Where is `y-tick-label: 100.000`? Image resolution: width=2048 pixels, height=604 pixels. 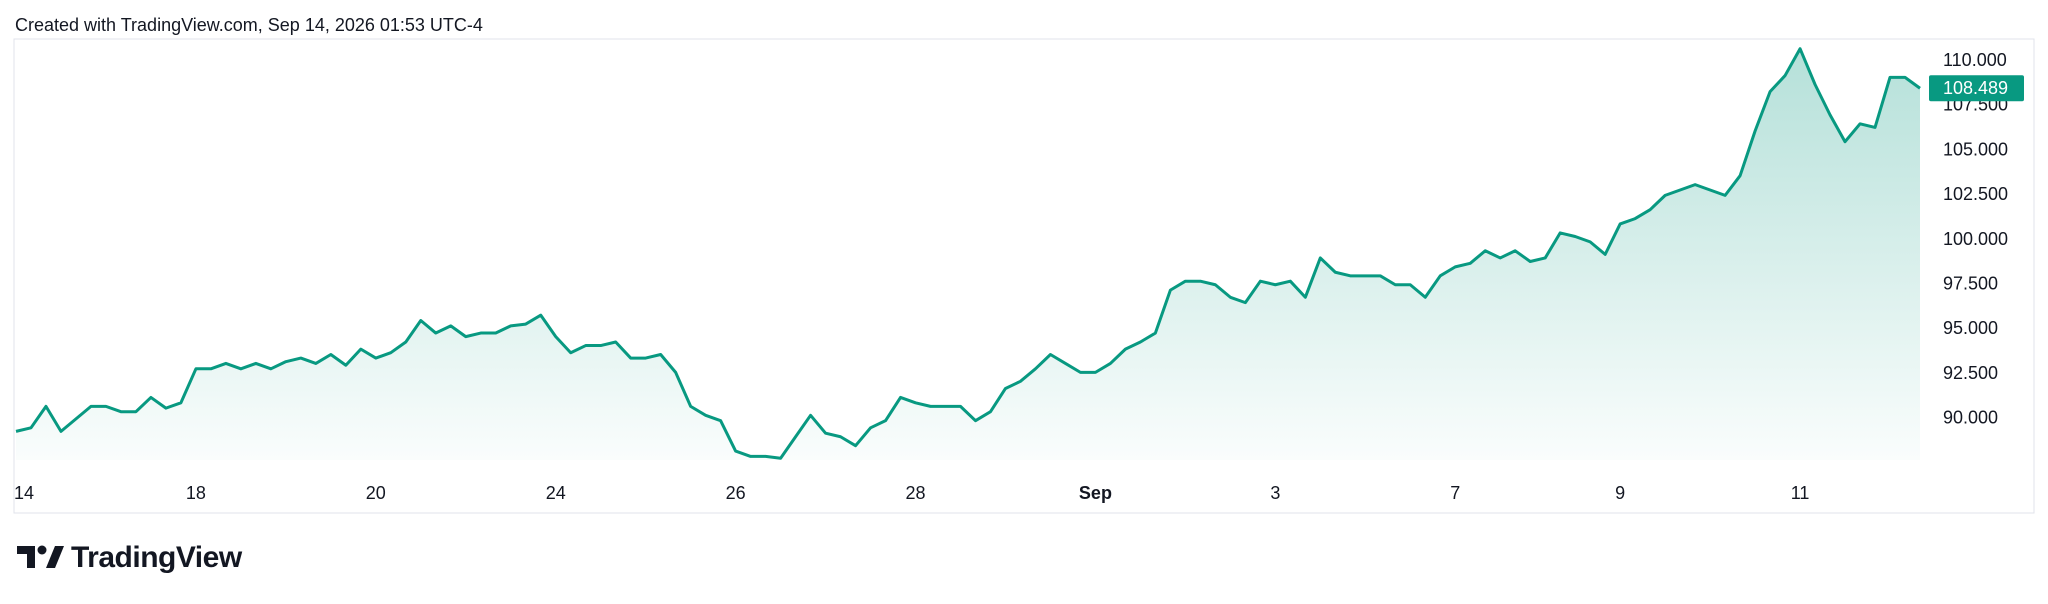
y-tick-label: 100.000 is located at coordinates (1975, 239).